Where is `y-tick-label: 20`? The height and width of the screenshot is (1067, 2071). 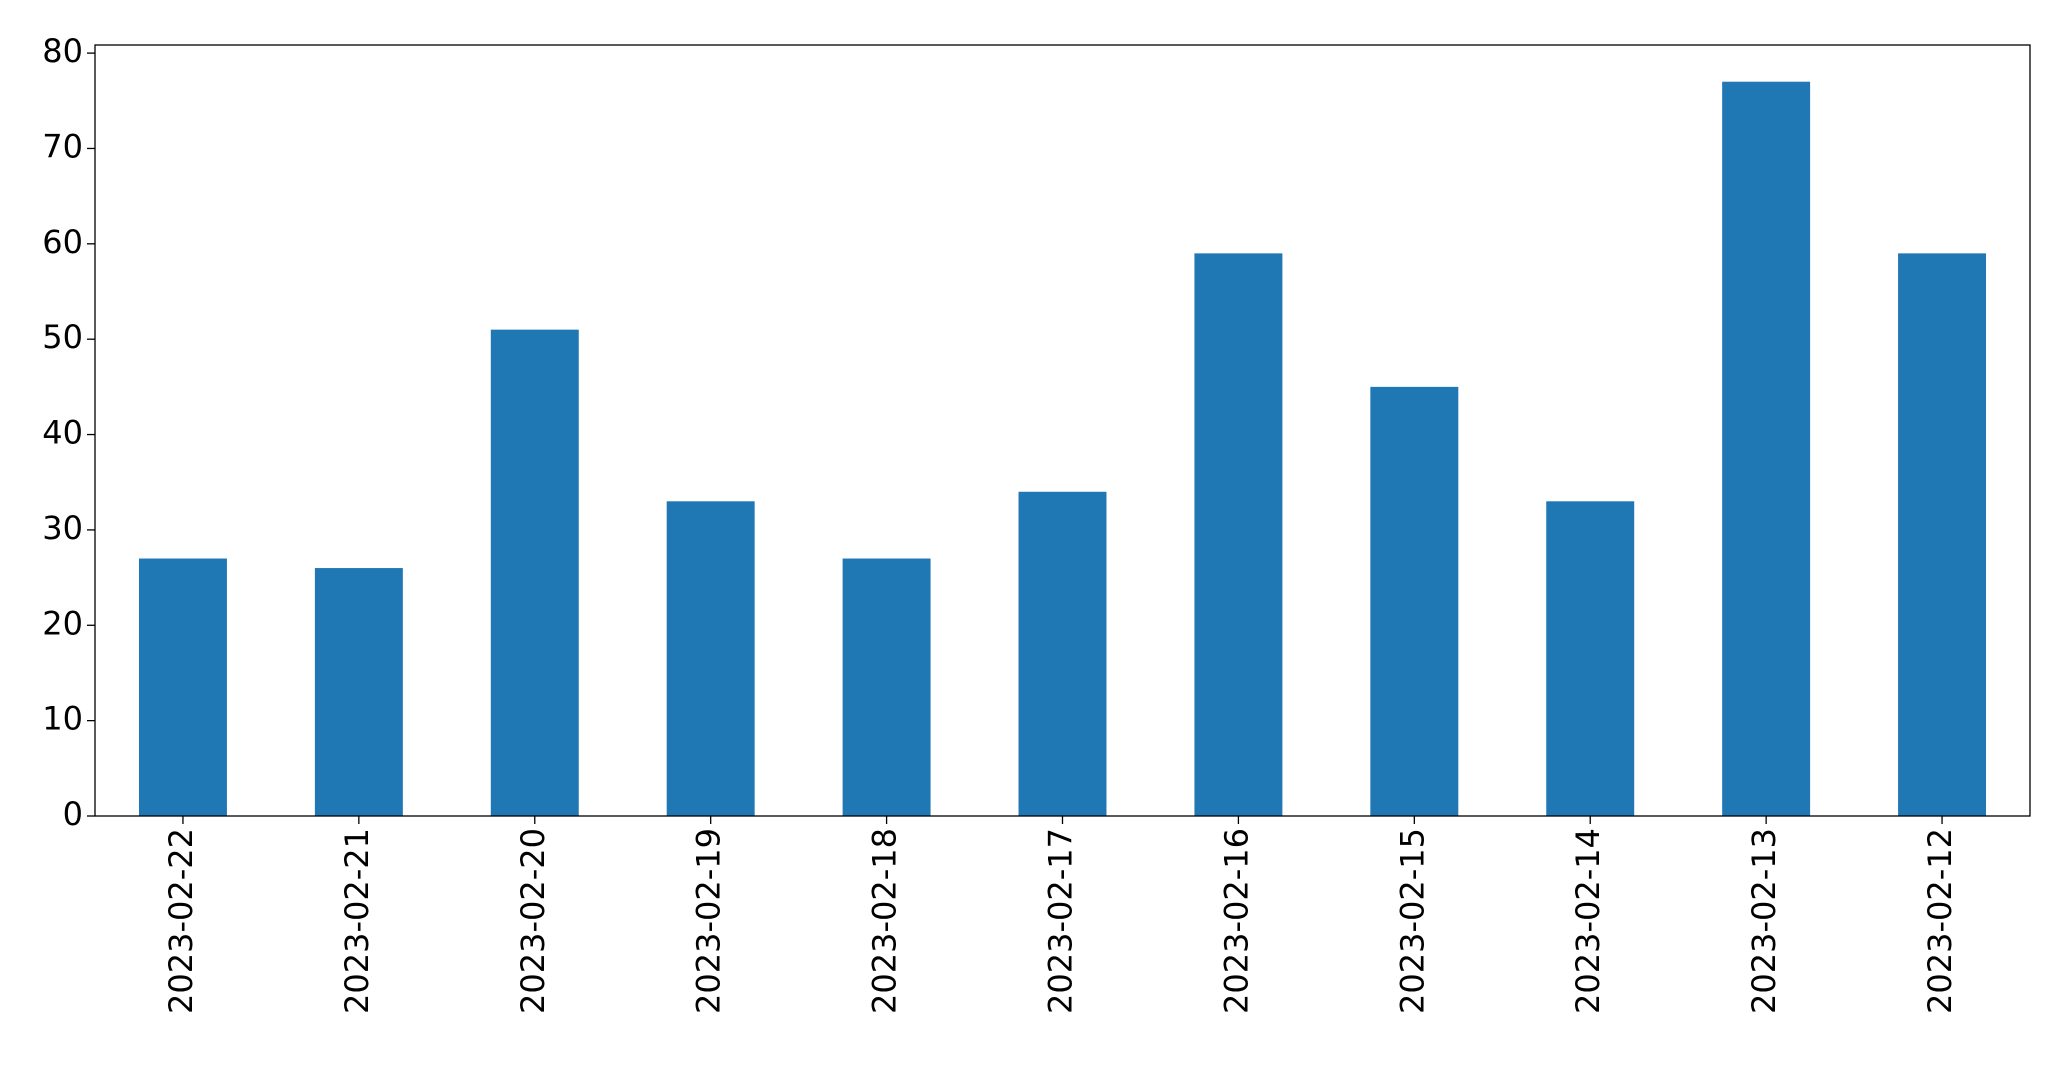
y-tick-label: 20 is located at coordinates (62, 623).